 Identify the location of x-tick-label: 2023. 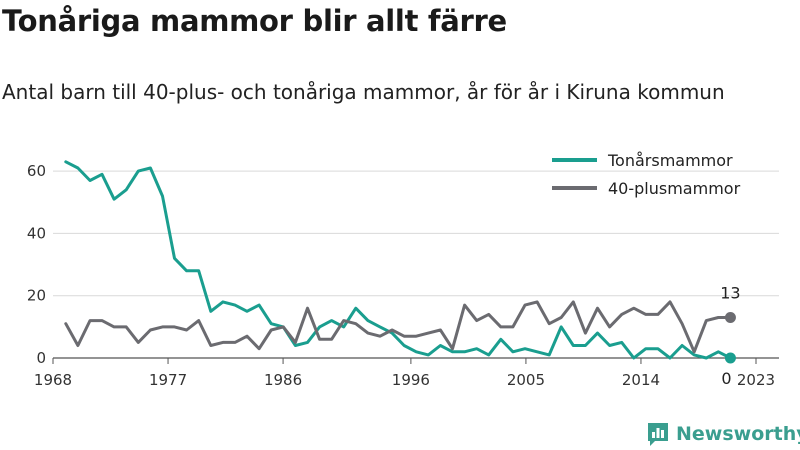
(756, 380).